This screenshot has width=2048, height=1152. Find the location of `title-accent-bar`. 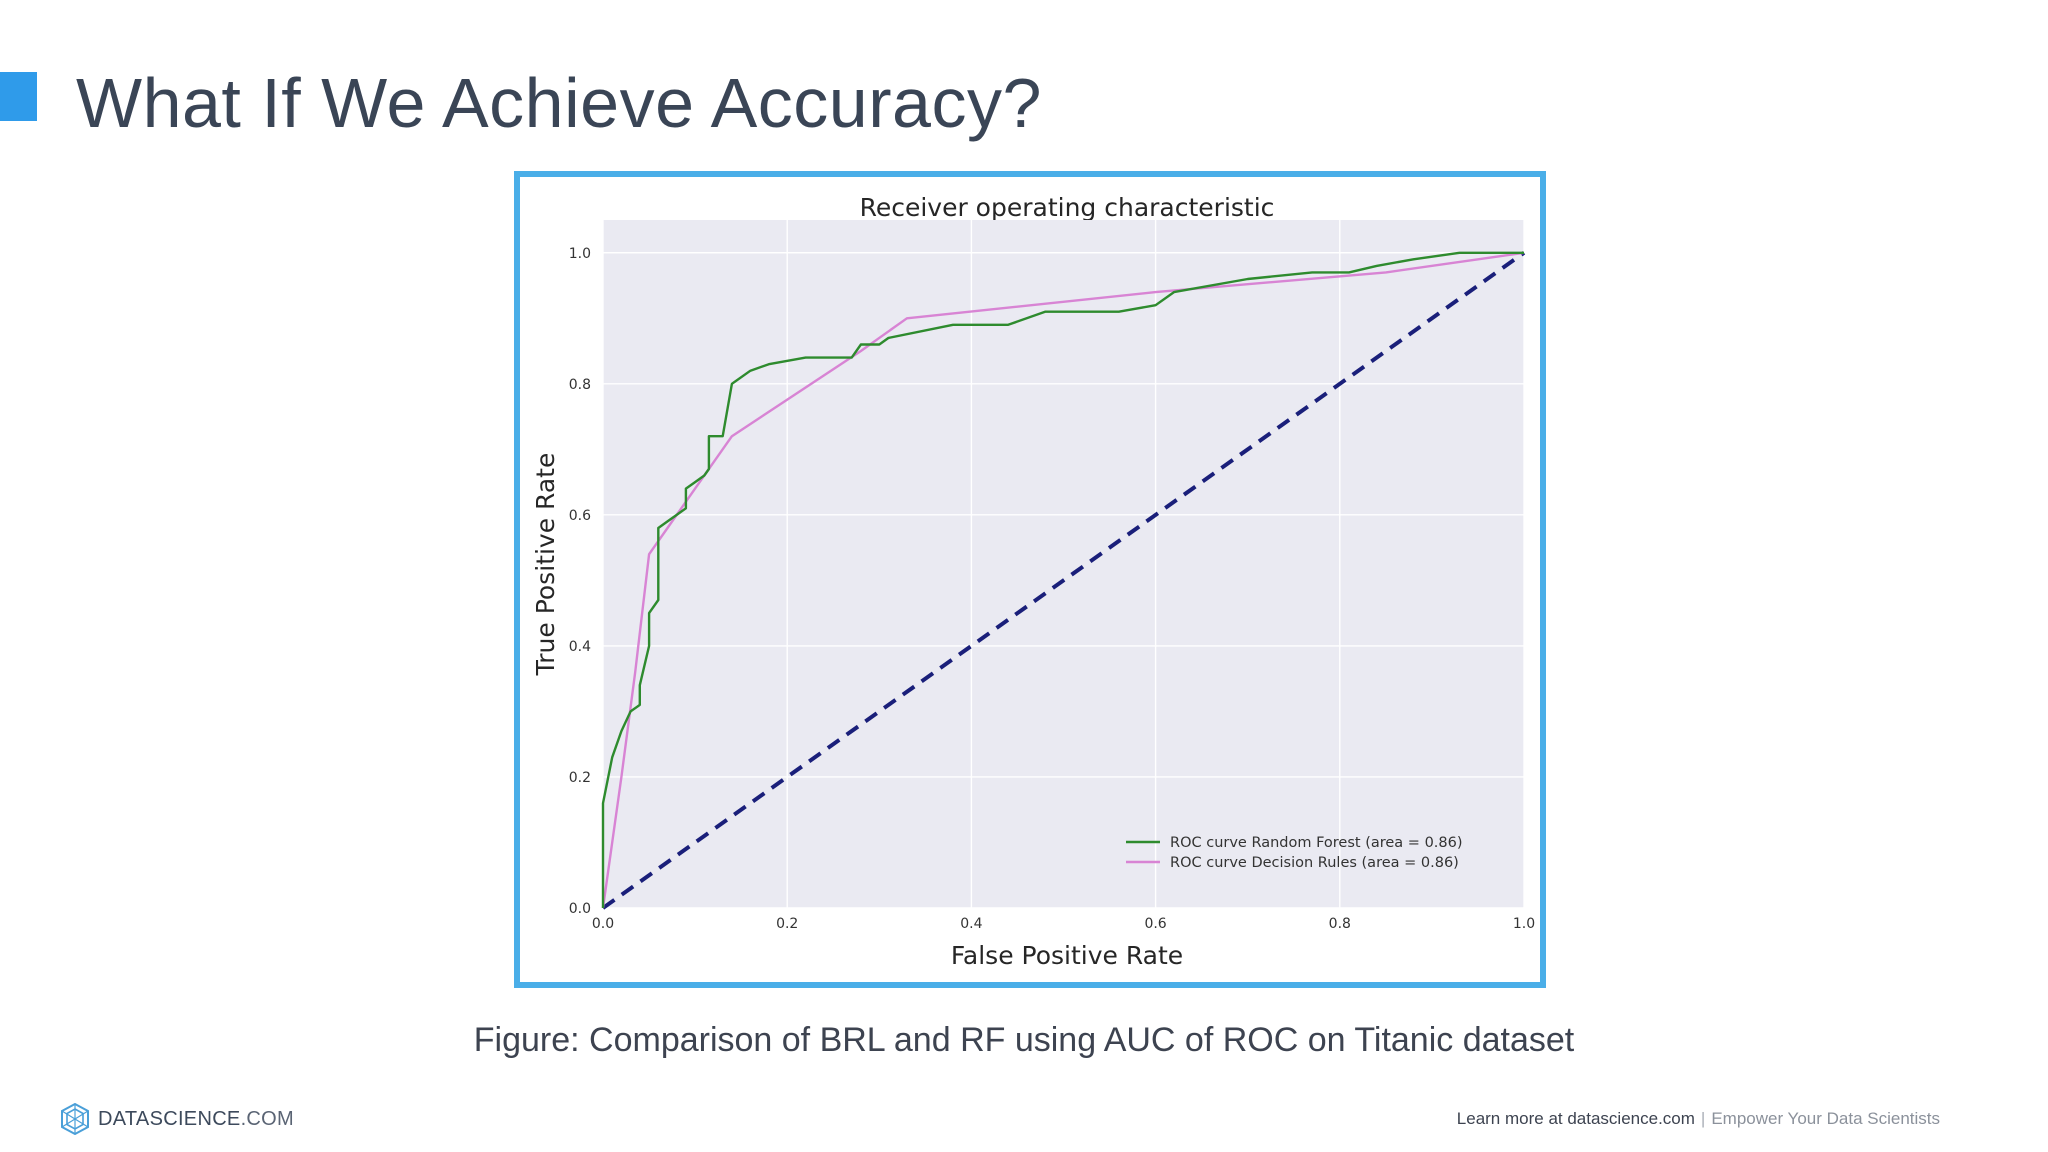

title-accent-bar is located at coordinates (18, 96).